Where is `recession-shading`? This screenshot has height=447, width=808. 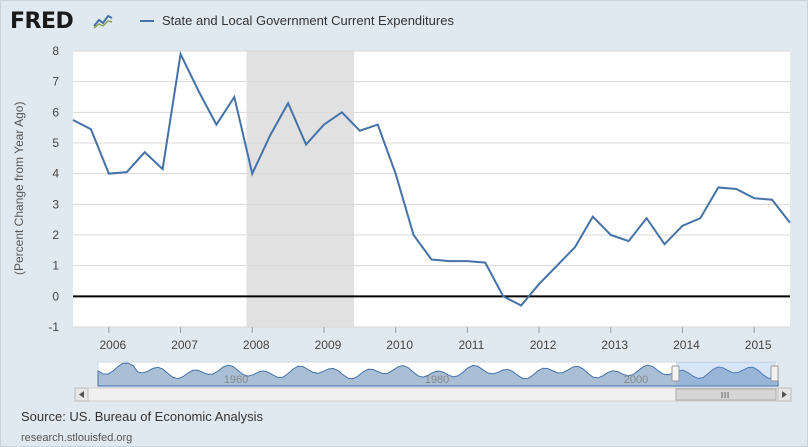 recession-shading is located at coordinates (300, 189).